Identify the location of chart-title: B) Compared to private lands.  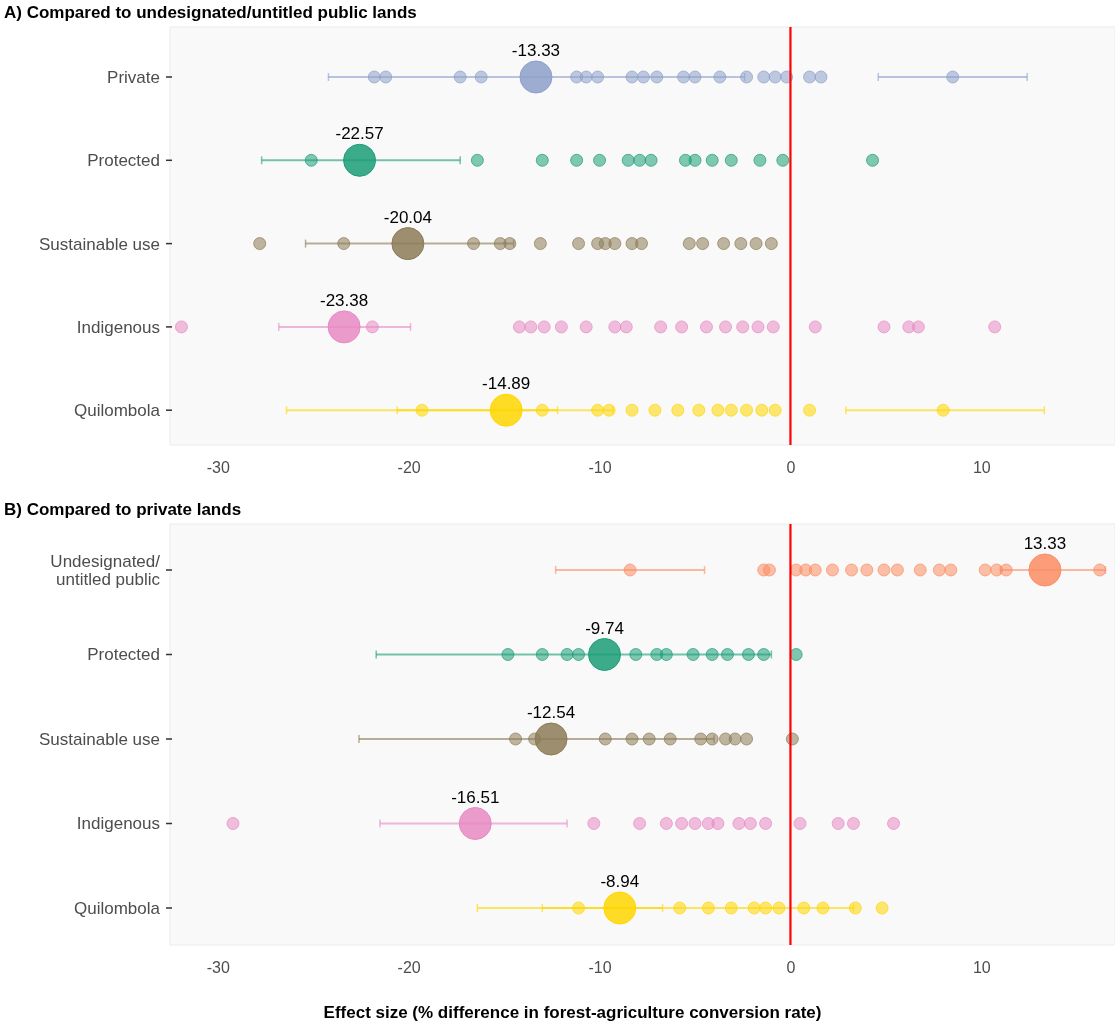
(123, 509).